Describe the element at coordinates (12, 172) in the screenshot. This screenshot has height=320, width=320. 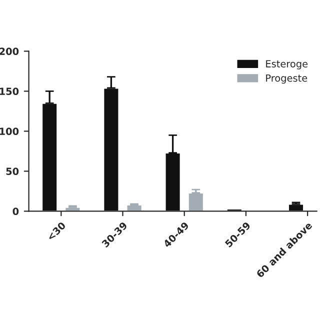
I see `y-tick-label: 50` at that location.